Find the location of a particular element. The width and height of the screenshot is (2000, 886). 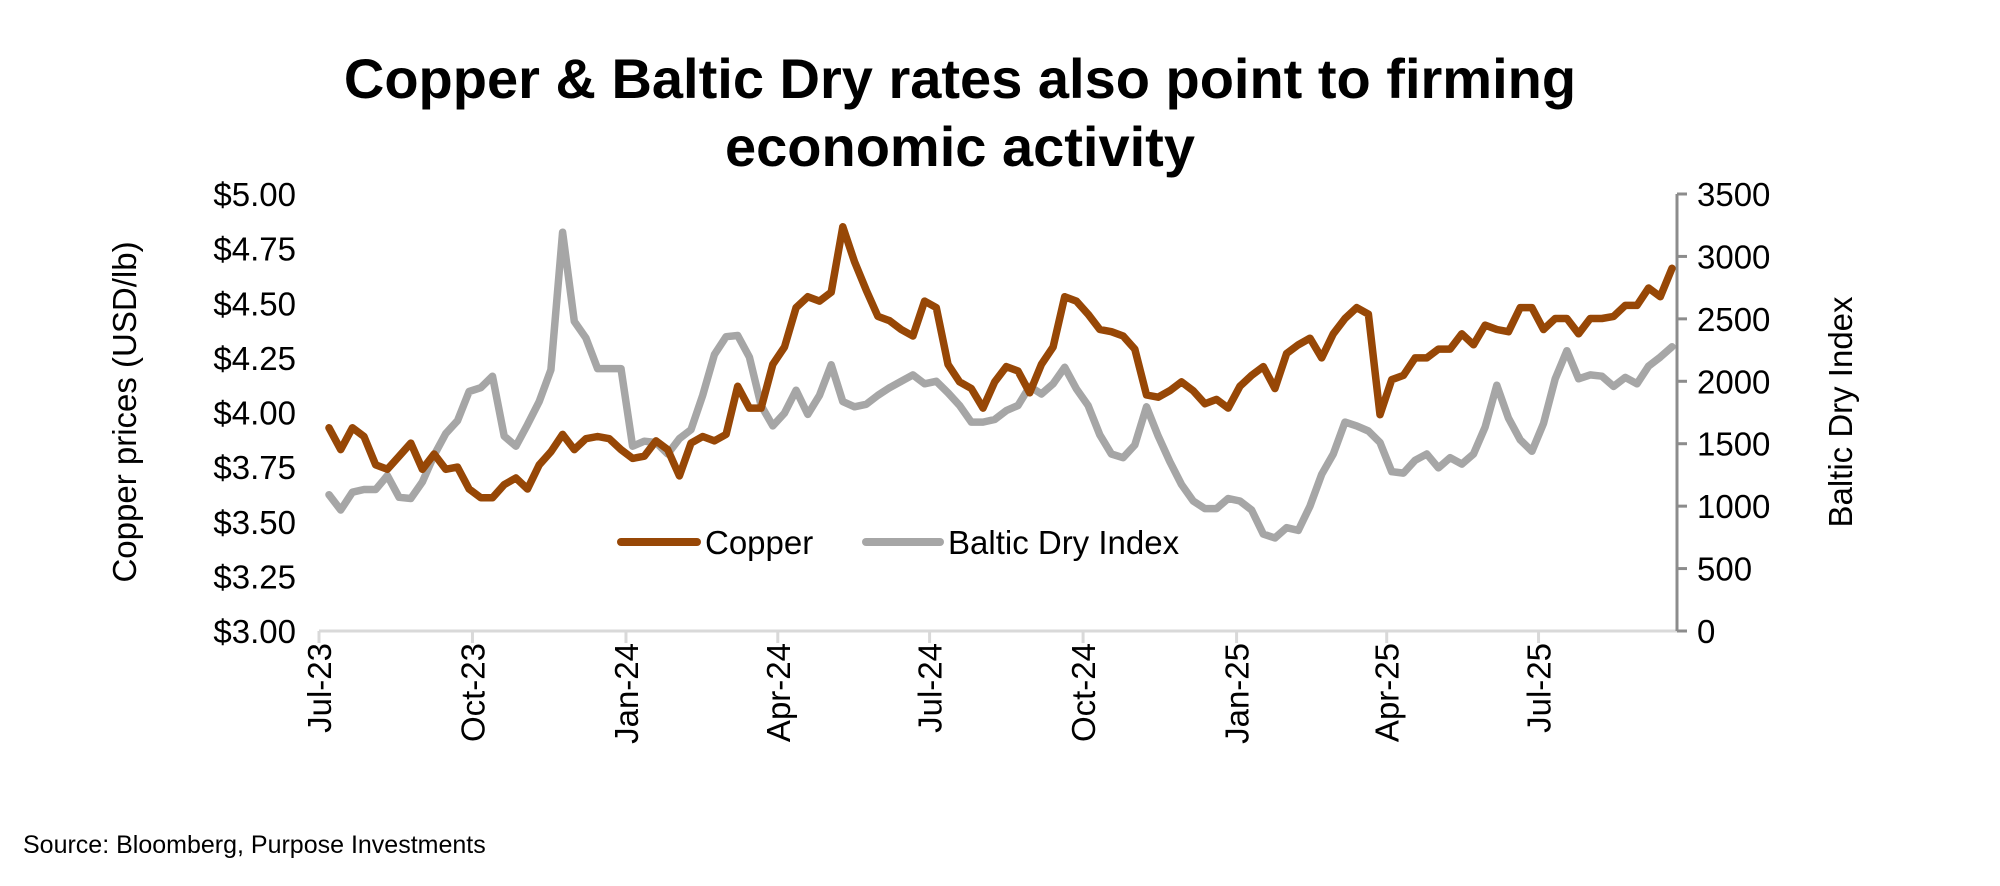

y-tick-label: $4.00 is located at coordinates (254, 413).